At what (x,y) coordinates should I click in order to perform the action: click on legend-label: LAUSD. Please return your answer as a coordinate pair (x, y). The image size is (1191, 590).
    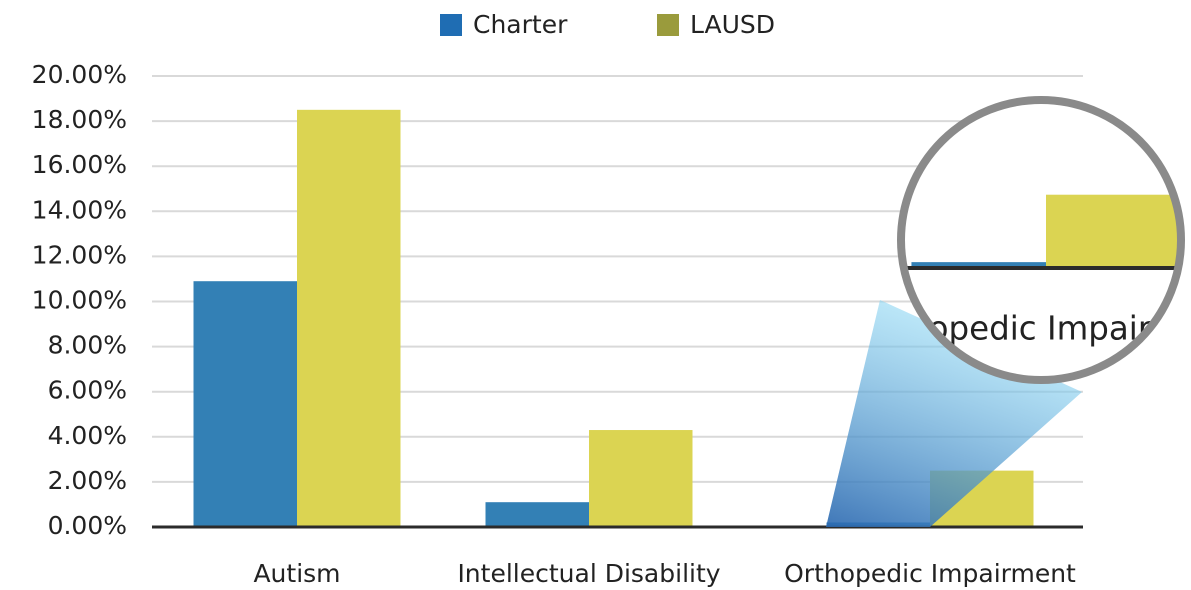
    Looking at the image, I should click on (732, 24).